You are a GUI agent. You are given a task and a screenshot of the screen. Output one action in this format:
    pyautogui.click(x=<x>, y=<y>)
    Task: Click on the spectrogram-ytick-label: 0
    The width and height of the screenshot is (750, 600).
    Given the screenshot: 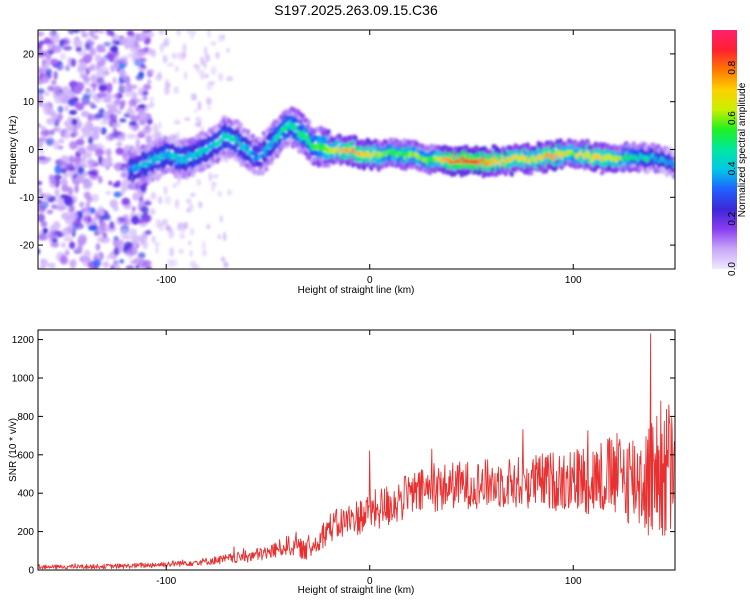 What is the action you would take?
    pyautogui.click(x=31, y=150)
    